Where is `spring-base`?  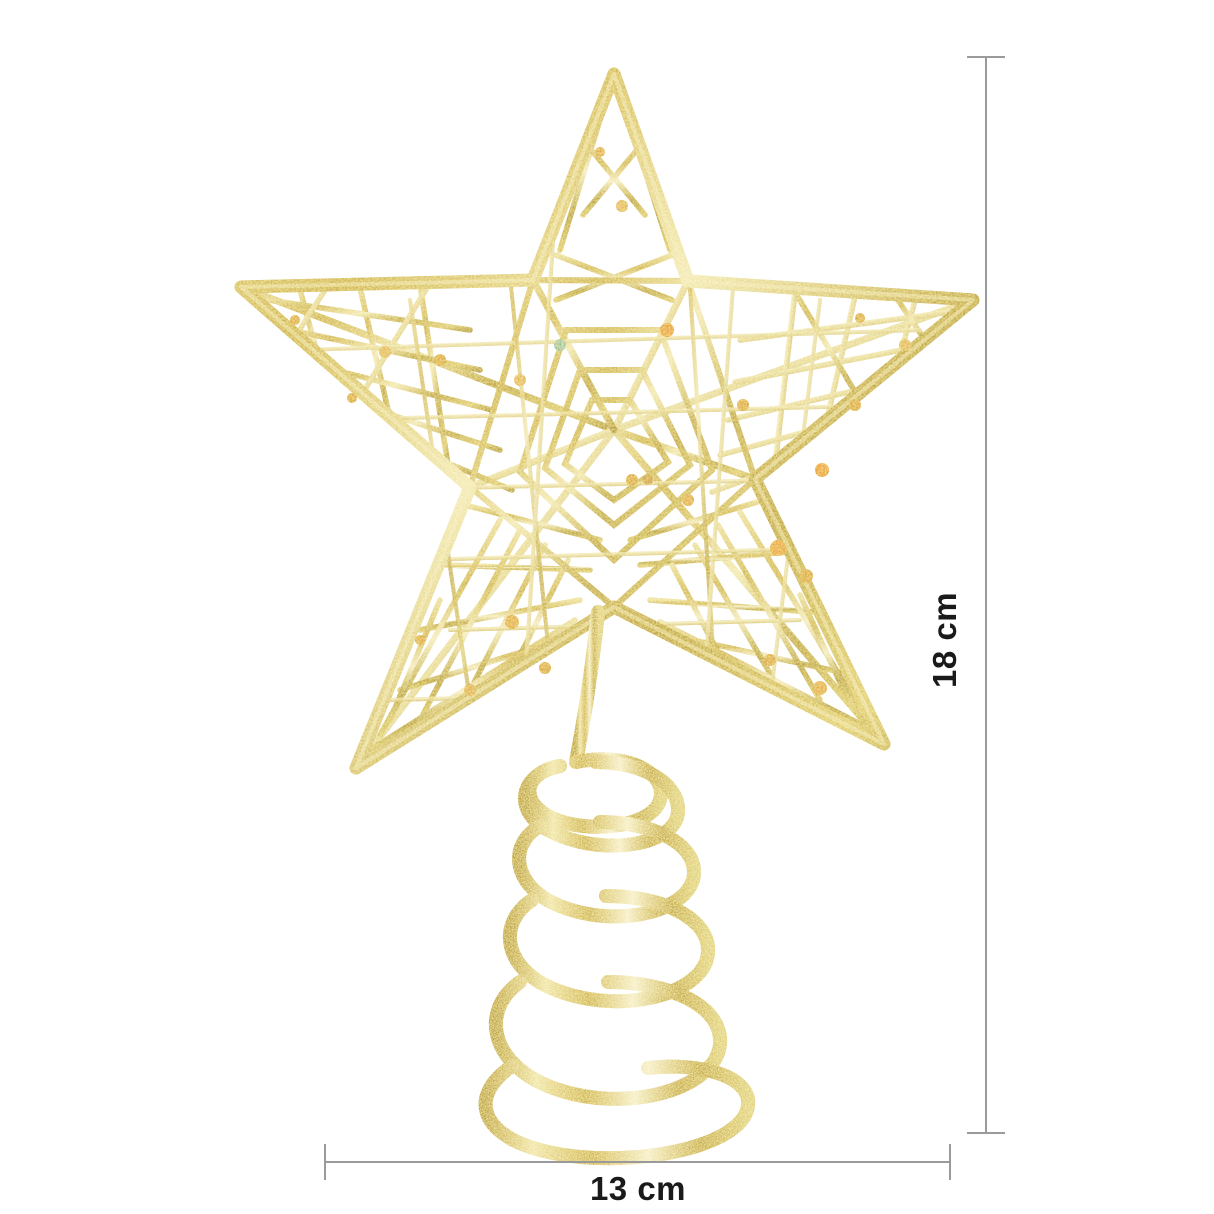
spring-base is located at coordinates (617, 885).